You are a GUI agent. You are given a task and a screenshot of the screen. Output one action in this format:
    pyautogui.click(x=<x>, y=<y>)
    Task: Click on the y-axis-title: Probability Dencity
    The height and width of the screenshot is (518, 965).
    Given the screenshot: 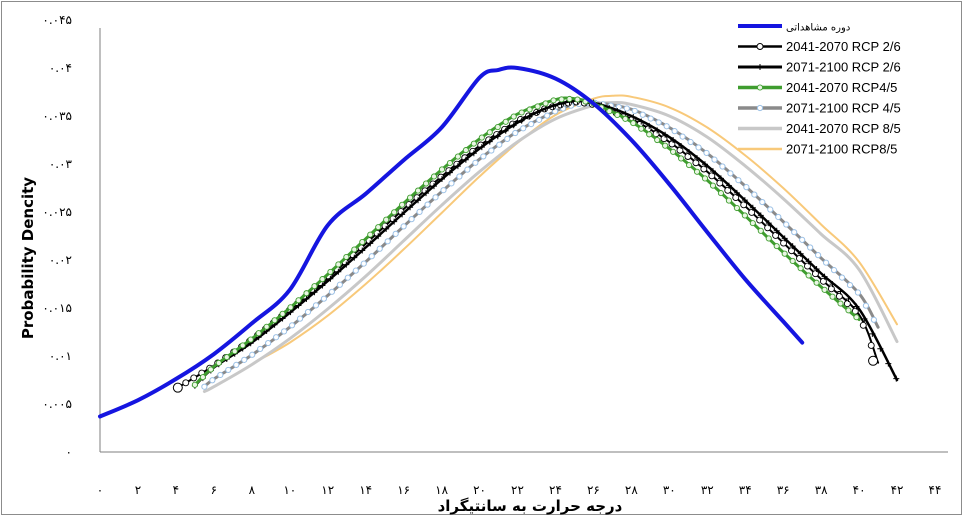 What is the action you would take?
    pyautogui.click(x=28, y=258)
    